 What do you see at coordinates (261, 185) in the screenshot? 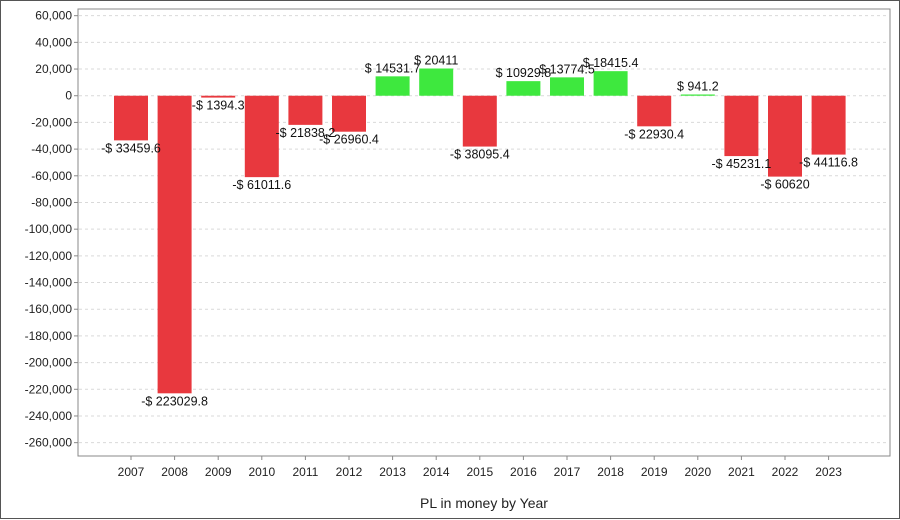
I see `data-label: -$ 61011.6` at bounding box center [261, 185].